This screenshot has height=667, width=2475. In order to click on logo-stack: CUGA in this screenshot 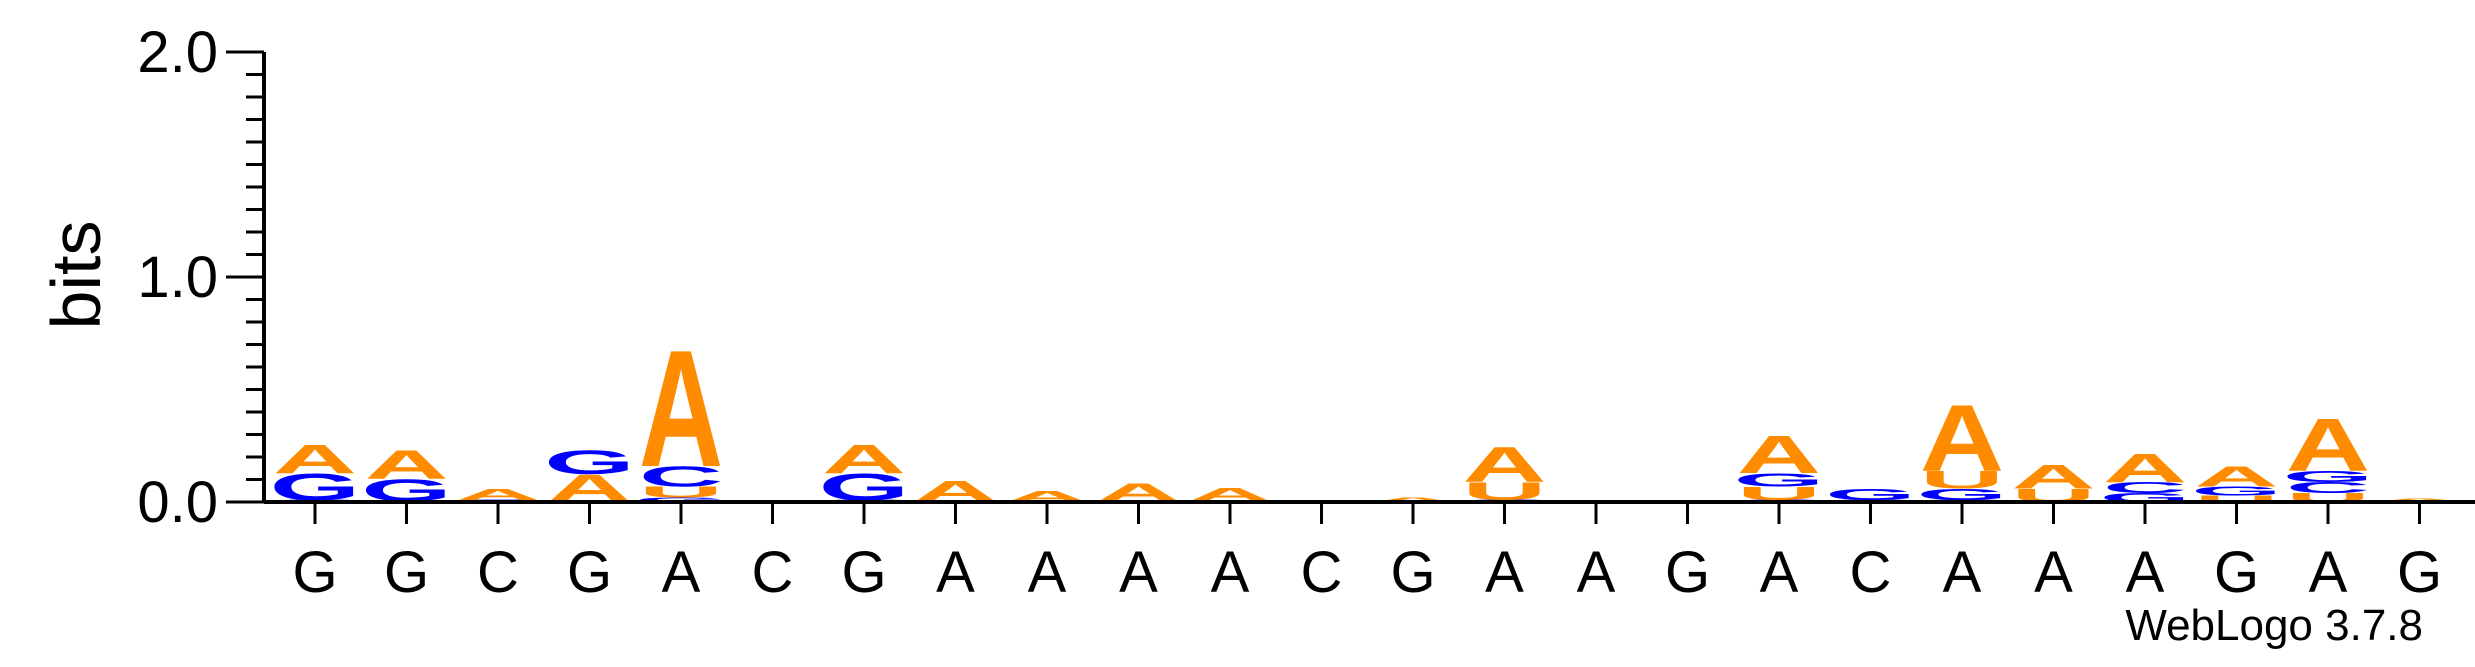, I will do `click(1779, 464)`.